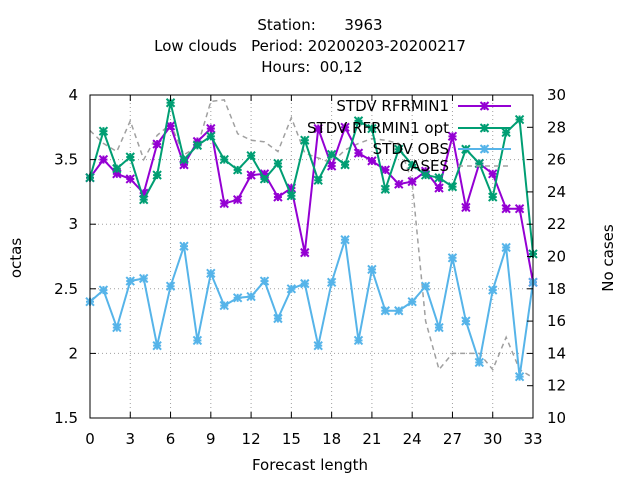 This screenshot has height=480, width=640. Describe the element at coordinates (251, 439) in the screenshot. I see `x-tick-label: 12` at that location.